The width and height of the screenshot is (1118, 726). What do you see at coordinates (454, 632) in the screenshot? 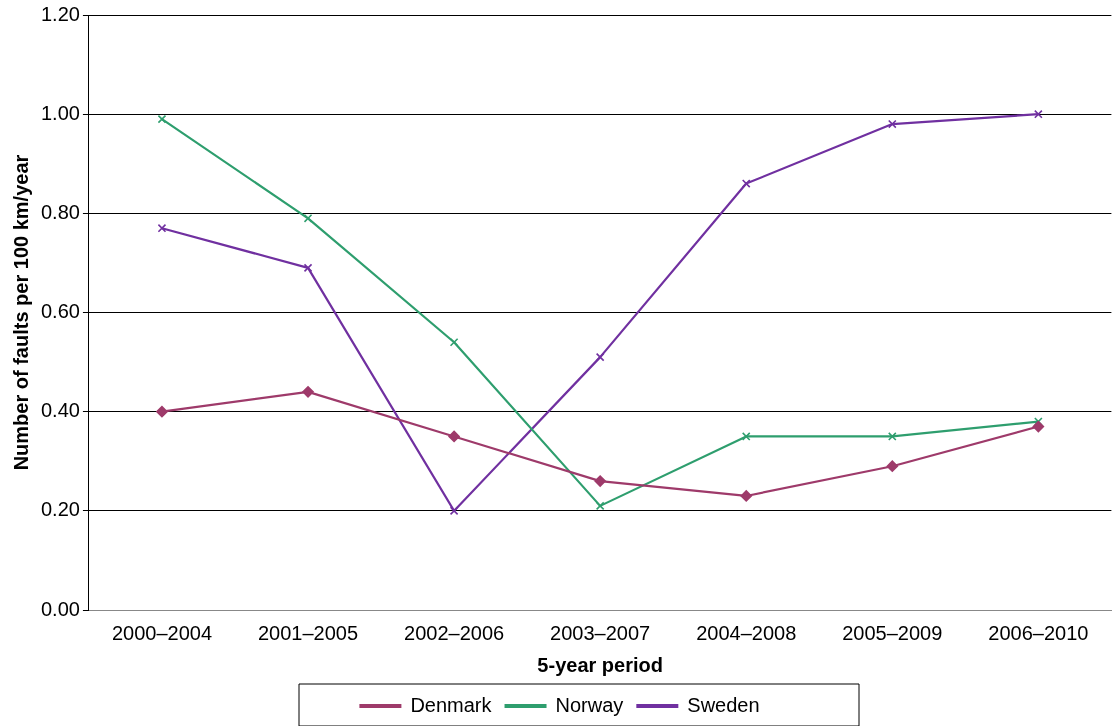
I see `x-tick-label: 2002–2006` at bounding box center [454, 632].